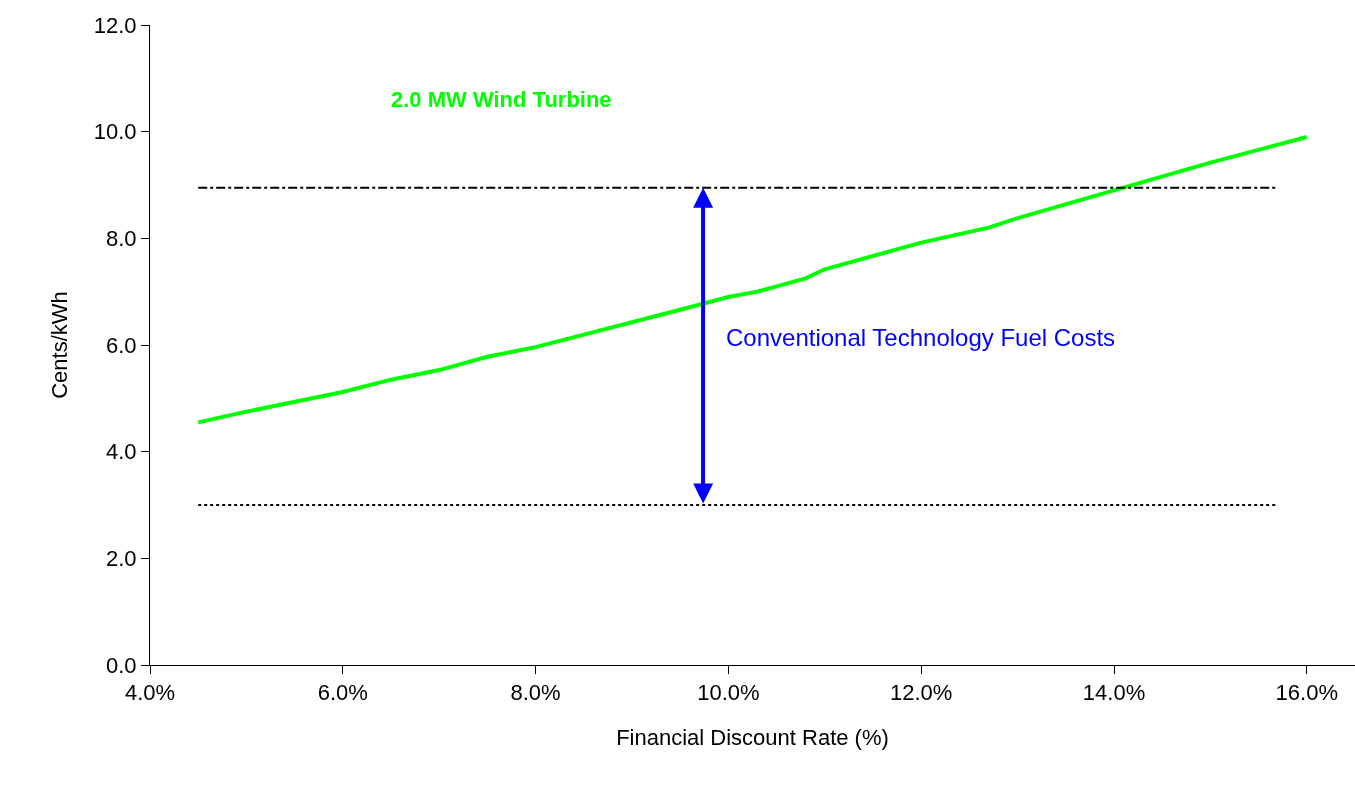 This screenshot has width=1355, height=792. What do you see at coordinates (59, 345) in the screenshot?
I see `y-axis-title: Cents/kWh` at bounding box center [59, 345].